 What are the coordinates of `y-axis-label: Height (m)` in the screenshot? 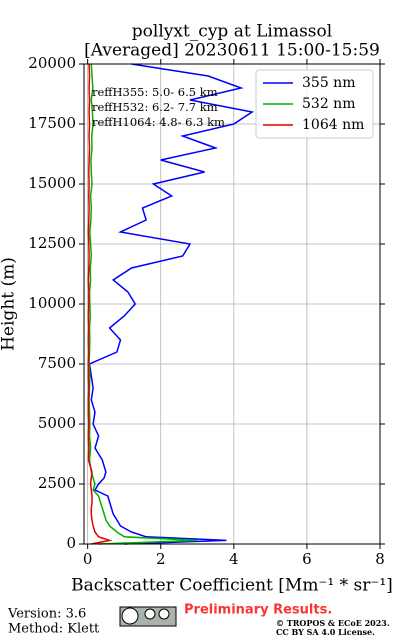 It's located at (9, 304).